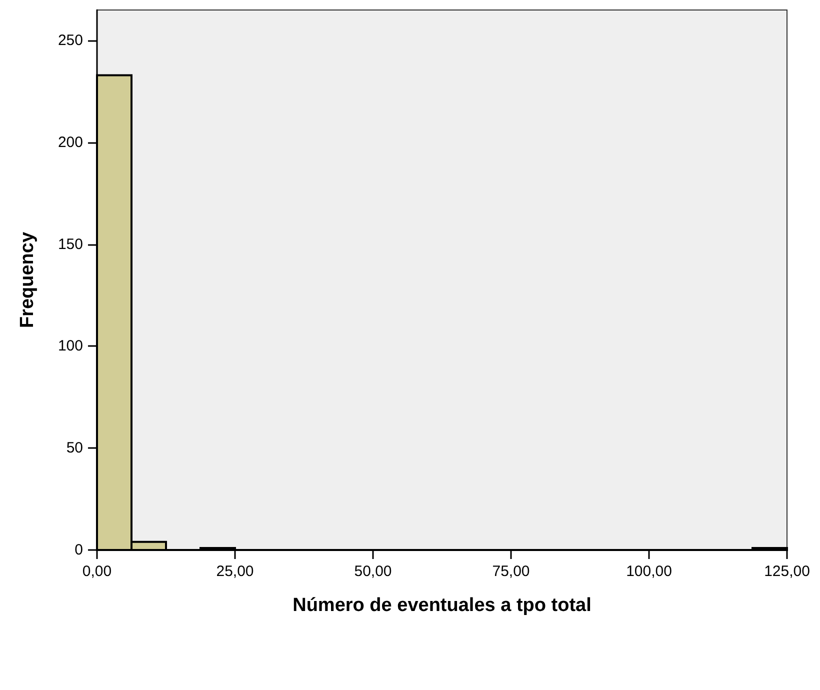 The width and height of the screenshot is (820, 690). I want to click on y-tick-label: 150, so click(70, 244).